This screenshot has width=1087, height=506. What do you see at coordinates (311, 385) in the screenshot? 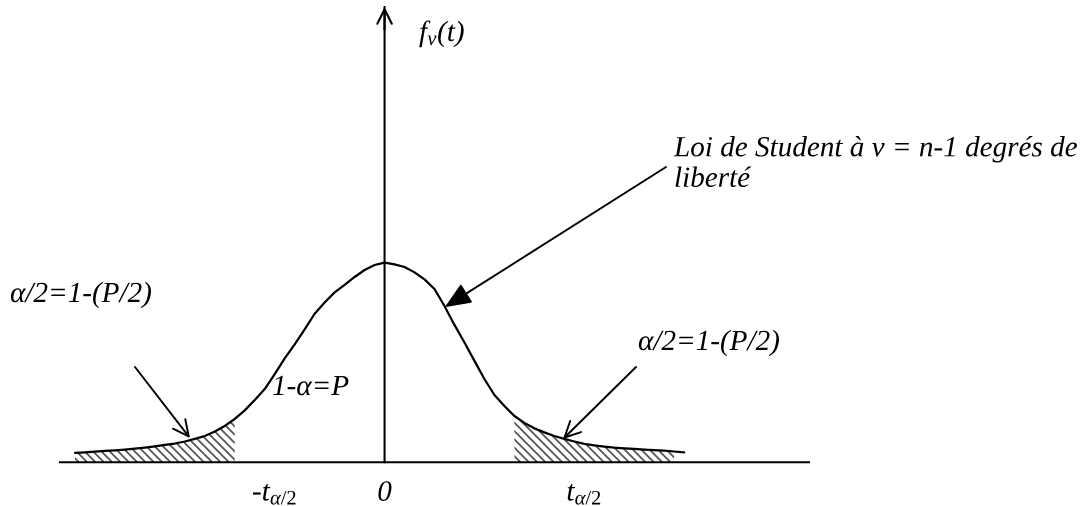
I see `annotation: 1-α=P` at bounding box center [311, 385].